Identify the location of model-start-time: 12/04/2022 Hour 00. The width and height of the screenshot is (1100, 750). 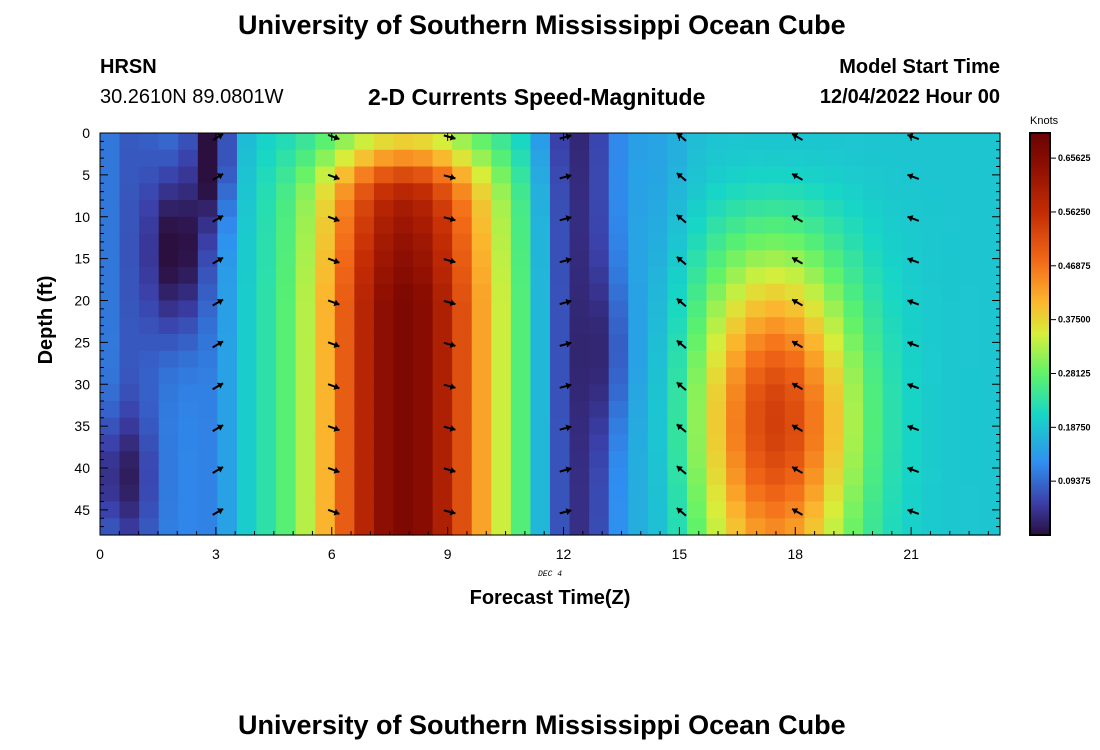
(909, 97).